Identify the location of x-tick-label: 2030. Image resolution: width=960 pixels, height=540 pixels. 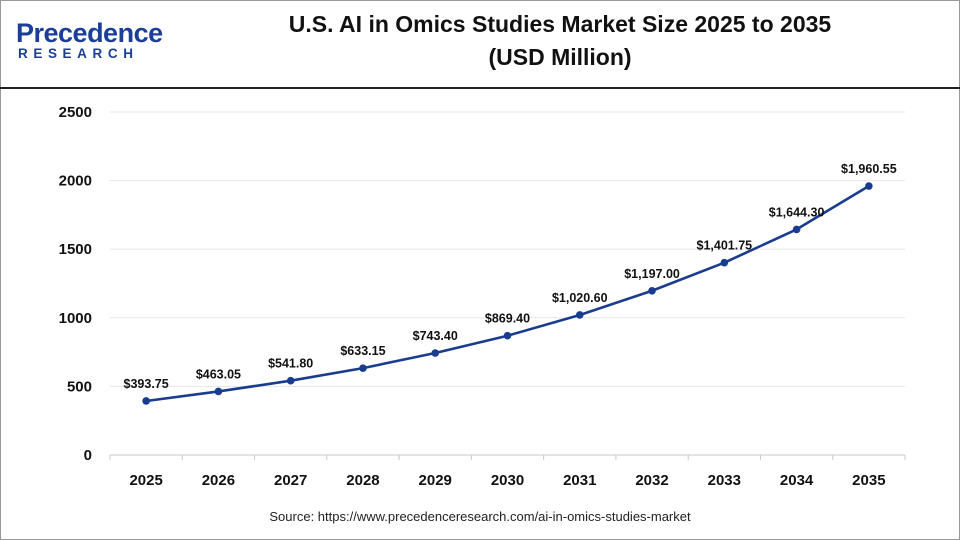
(507, 480).